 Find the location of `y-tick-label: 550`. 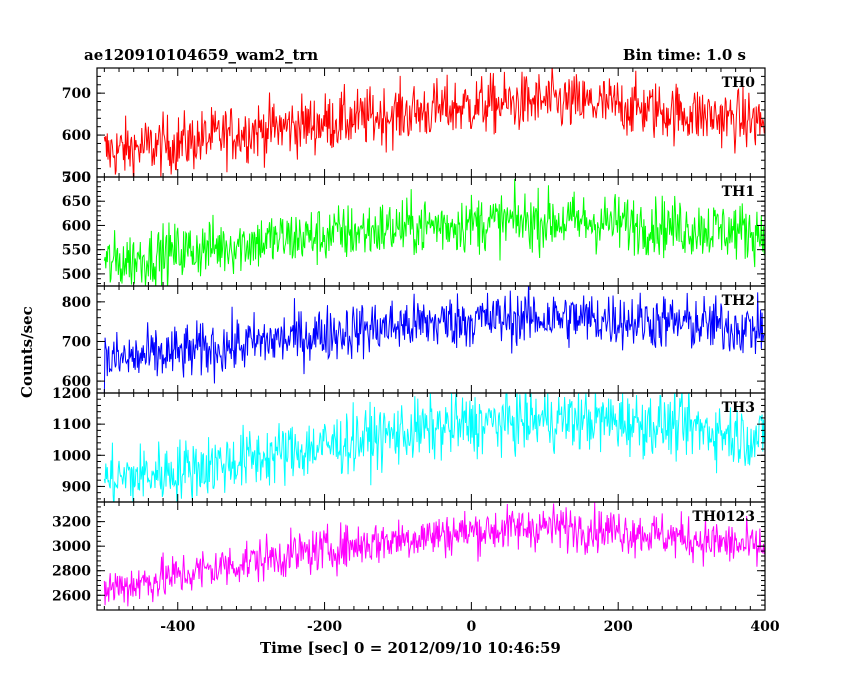

y-tick-label: 550 is located at coordinates (76, 251).